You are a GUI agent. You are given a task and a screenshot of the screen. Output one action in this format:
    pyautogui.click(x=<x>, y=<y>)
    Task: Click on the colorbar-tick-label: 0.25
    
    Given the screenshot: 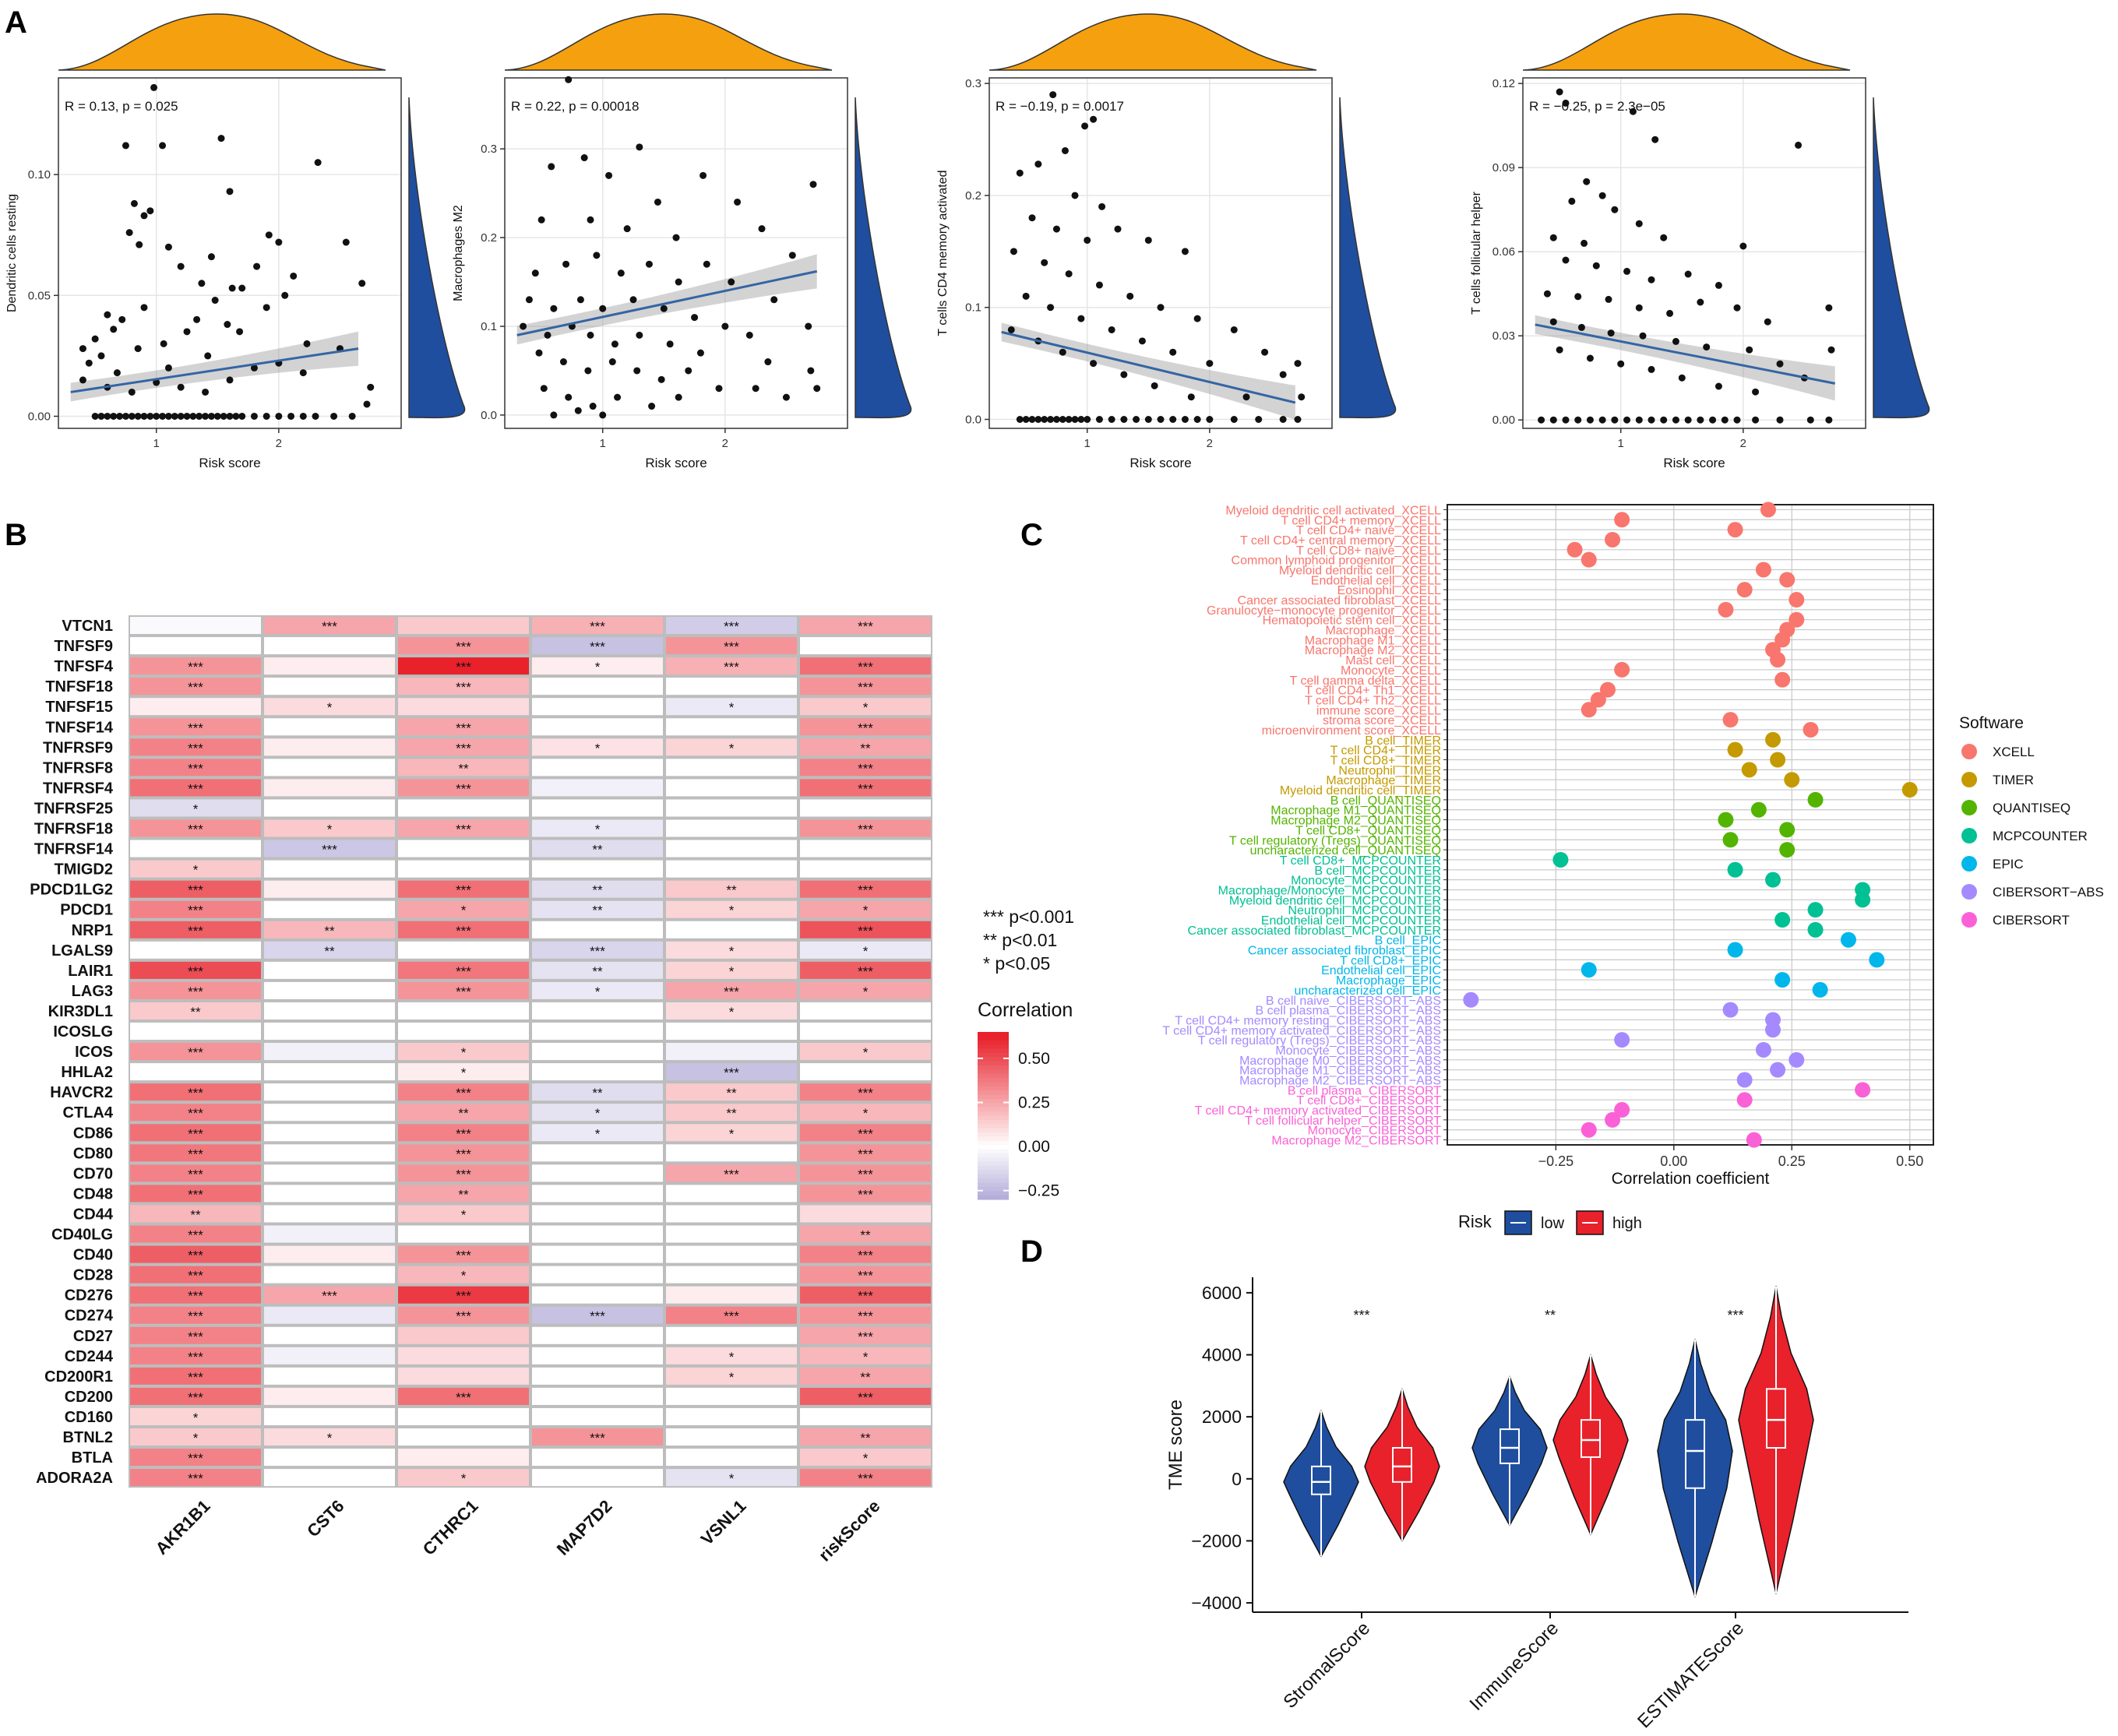 What is the action you would take?
    pyautogui.click(x=1034, y=1103)
    